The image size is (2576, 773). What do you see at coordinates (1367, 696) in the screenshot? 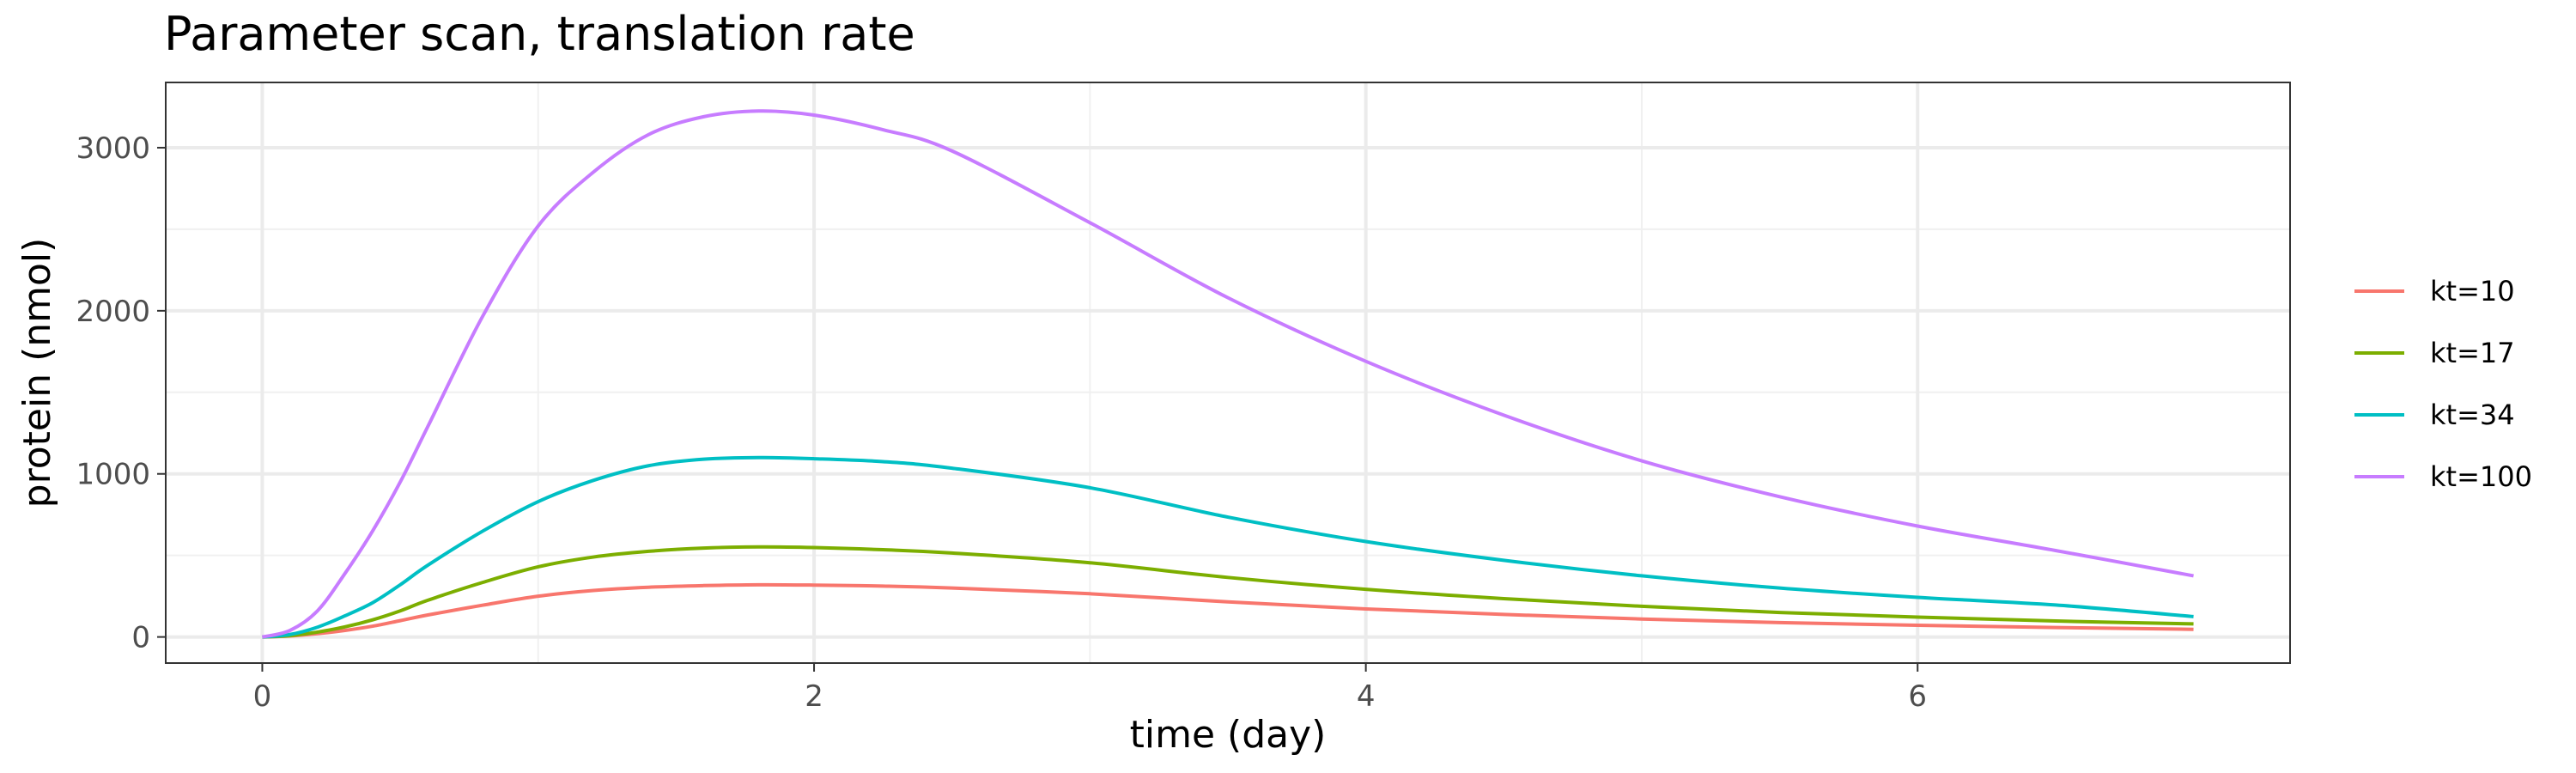
I see `x-tick-label: 4` at bounding box center [1367, 696].